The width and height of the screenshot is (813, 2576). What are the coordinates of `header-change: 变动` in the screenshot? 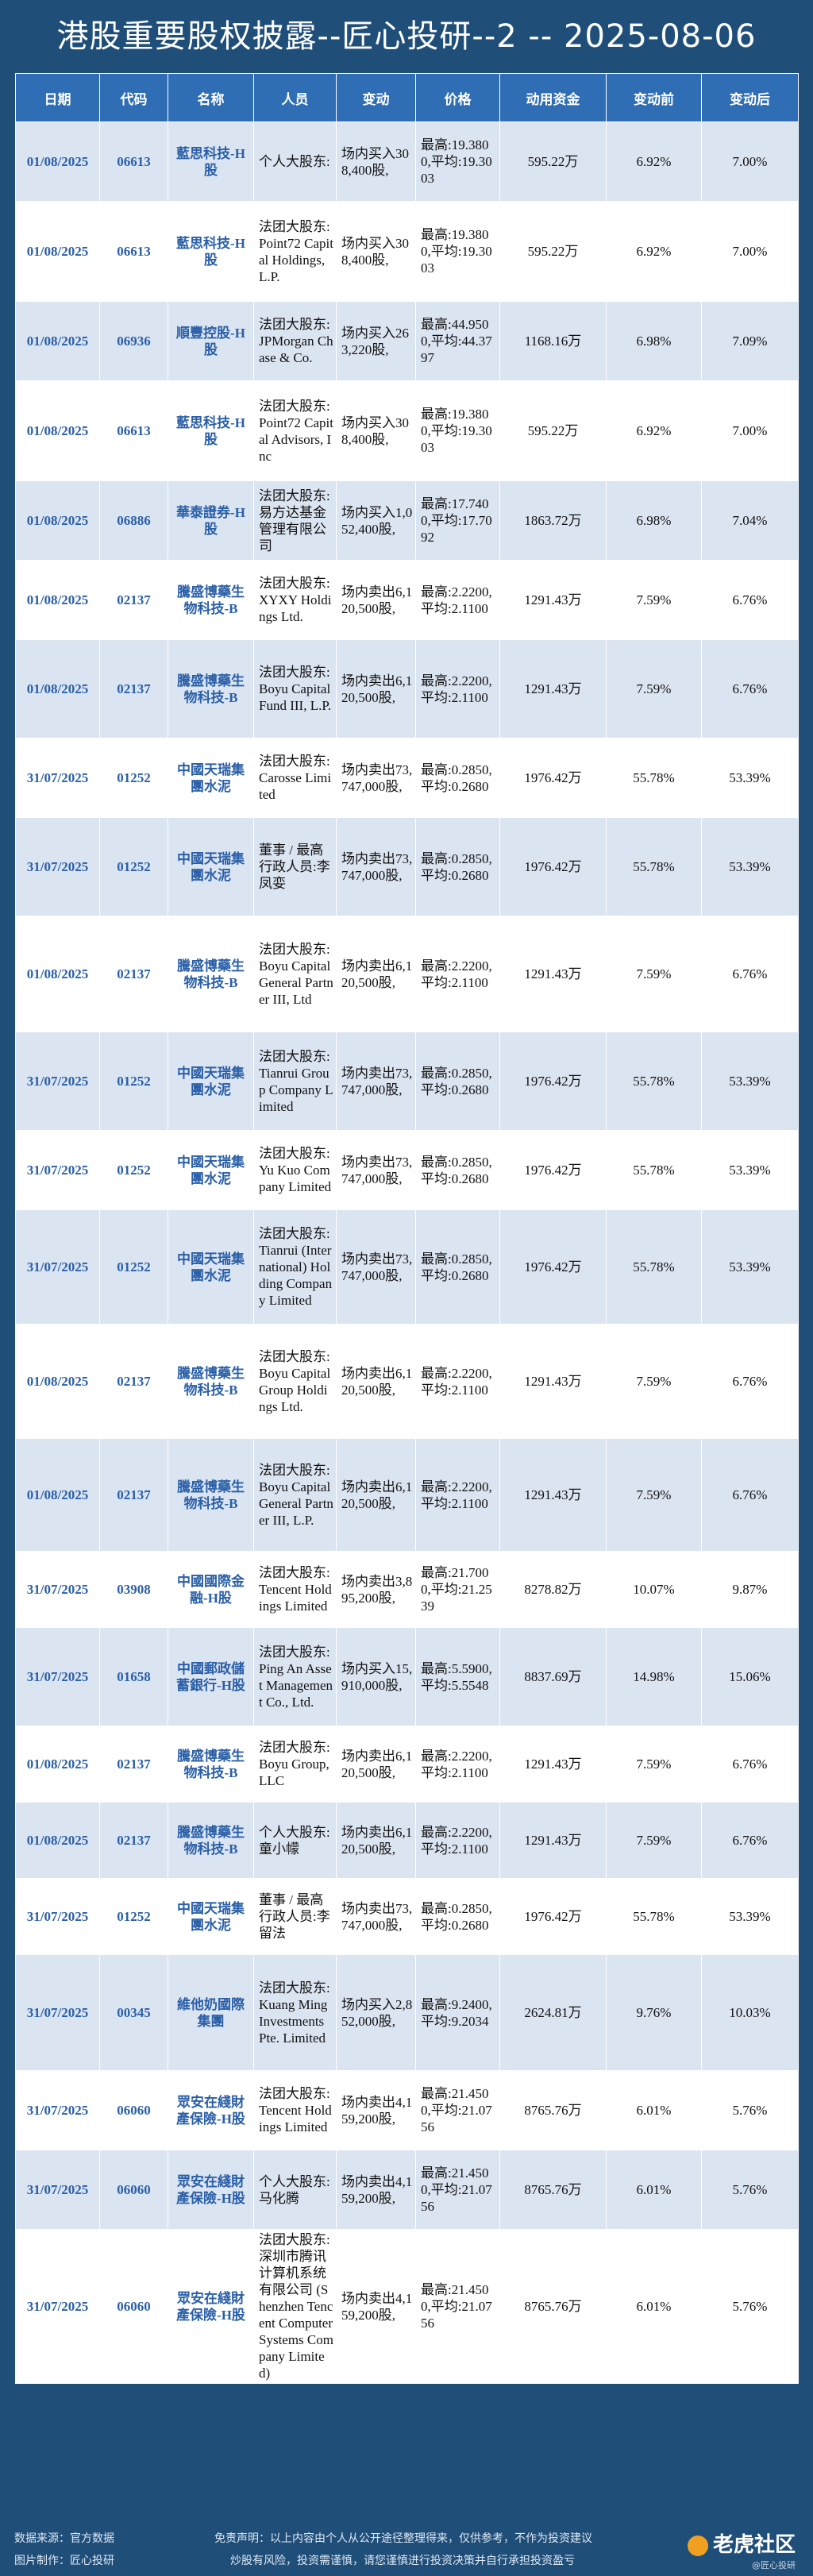 It's located at (376, 97).